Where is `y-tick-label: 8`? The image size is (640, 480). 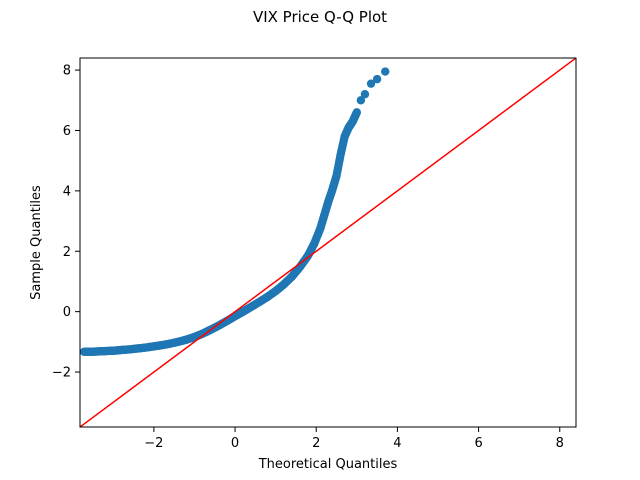 y-tick-label: 8 is located at coordinates (67, 71).